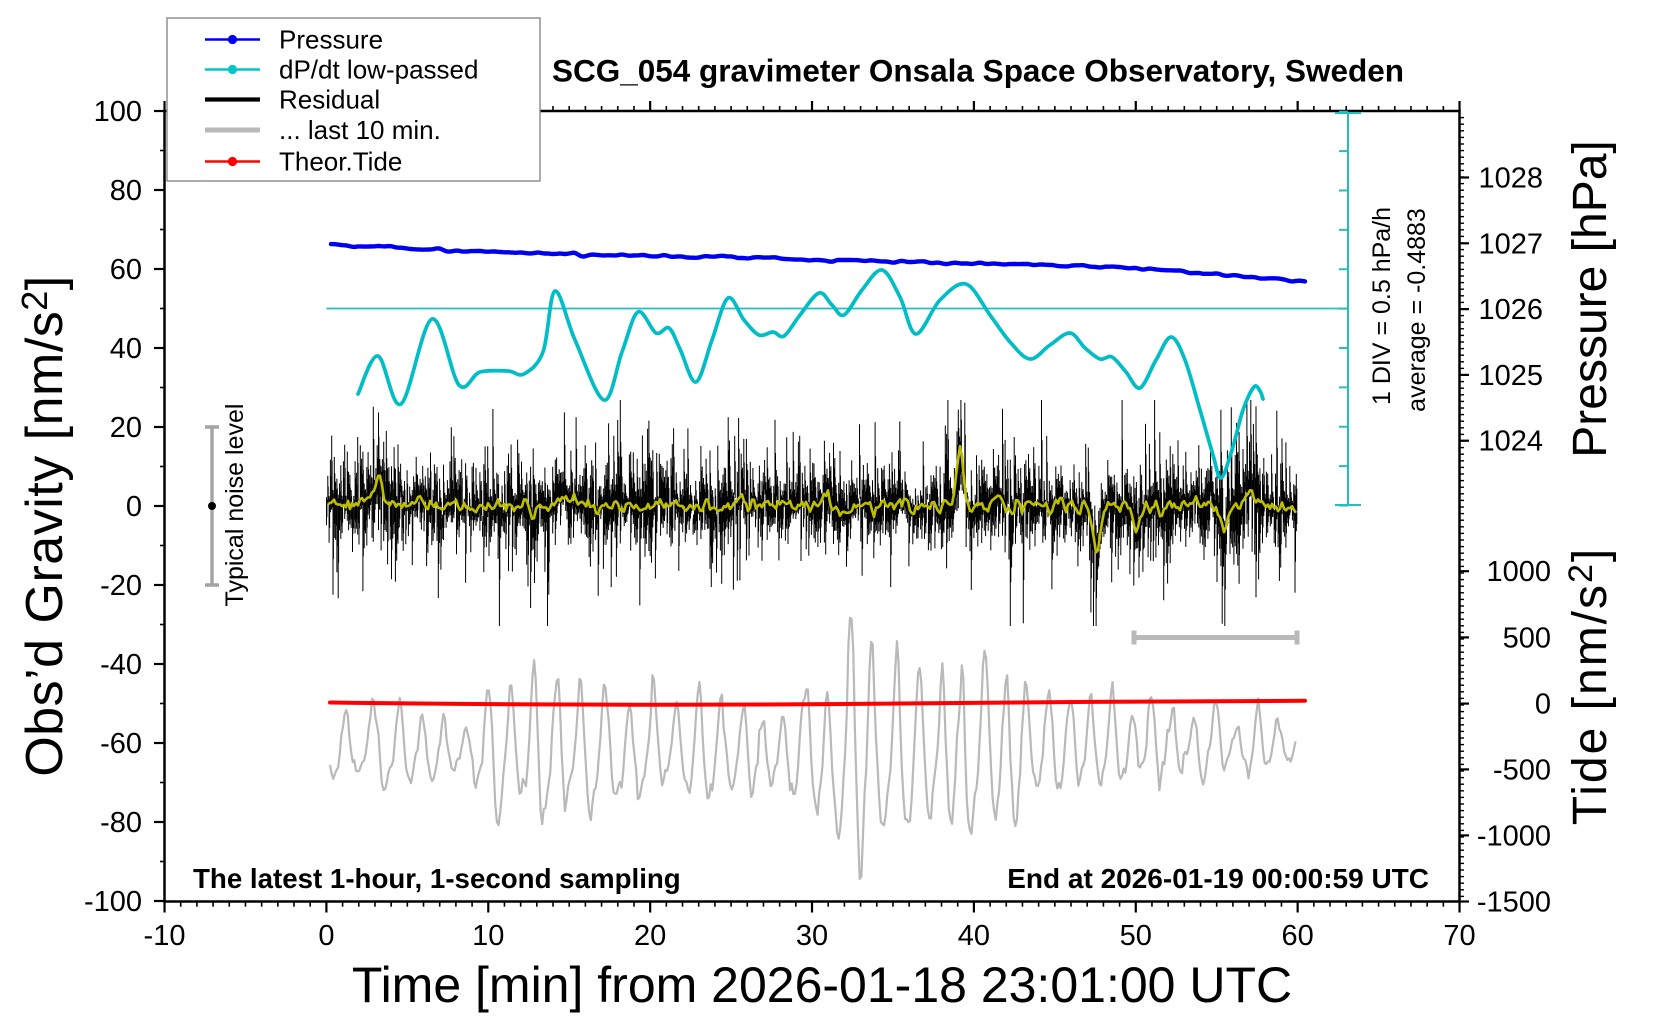 Image resolution: width=1660 pixels, height=1025 pixels. I want to click on svg-text: 1024, so click(1510, 442).